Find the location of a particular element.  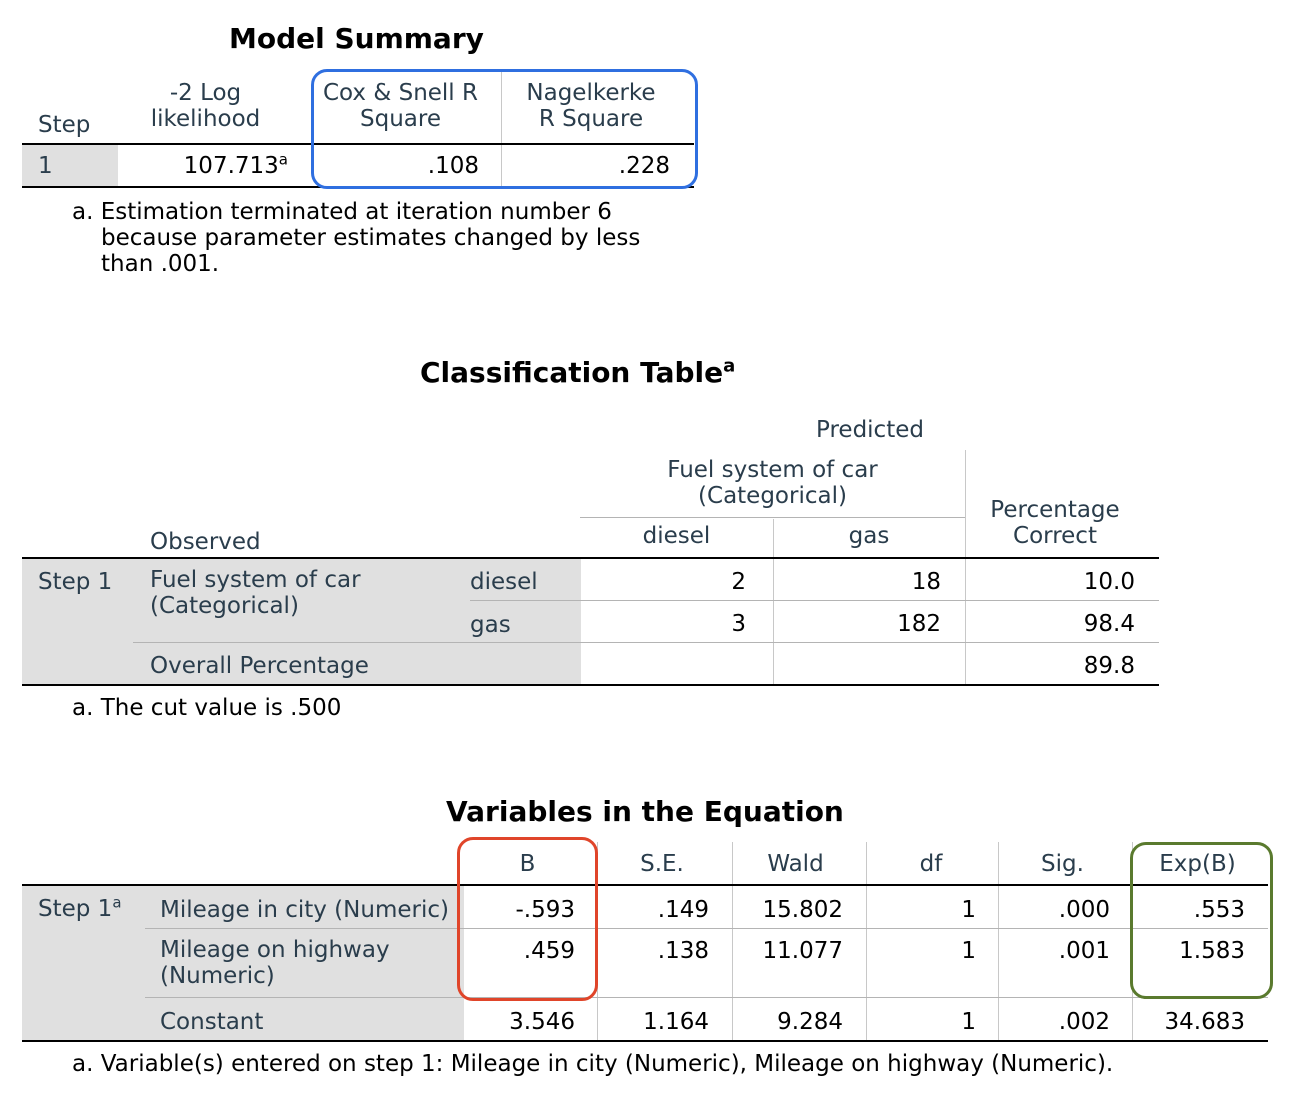

neg2ll-header: -2 Log likelihood is located at coordinates (205, 106).